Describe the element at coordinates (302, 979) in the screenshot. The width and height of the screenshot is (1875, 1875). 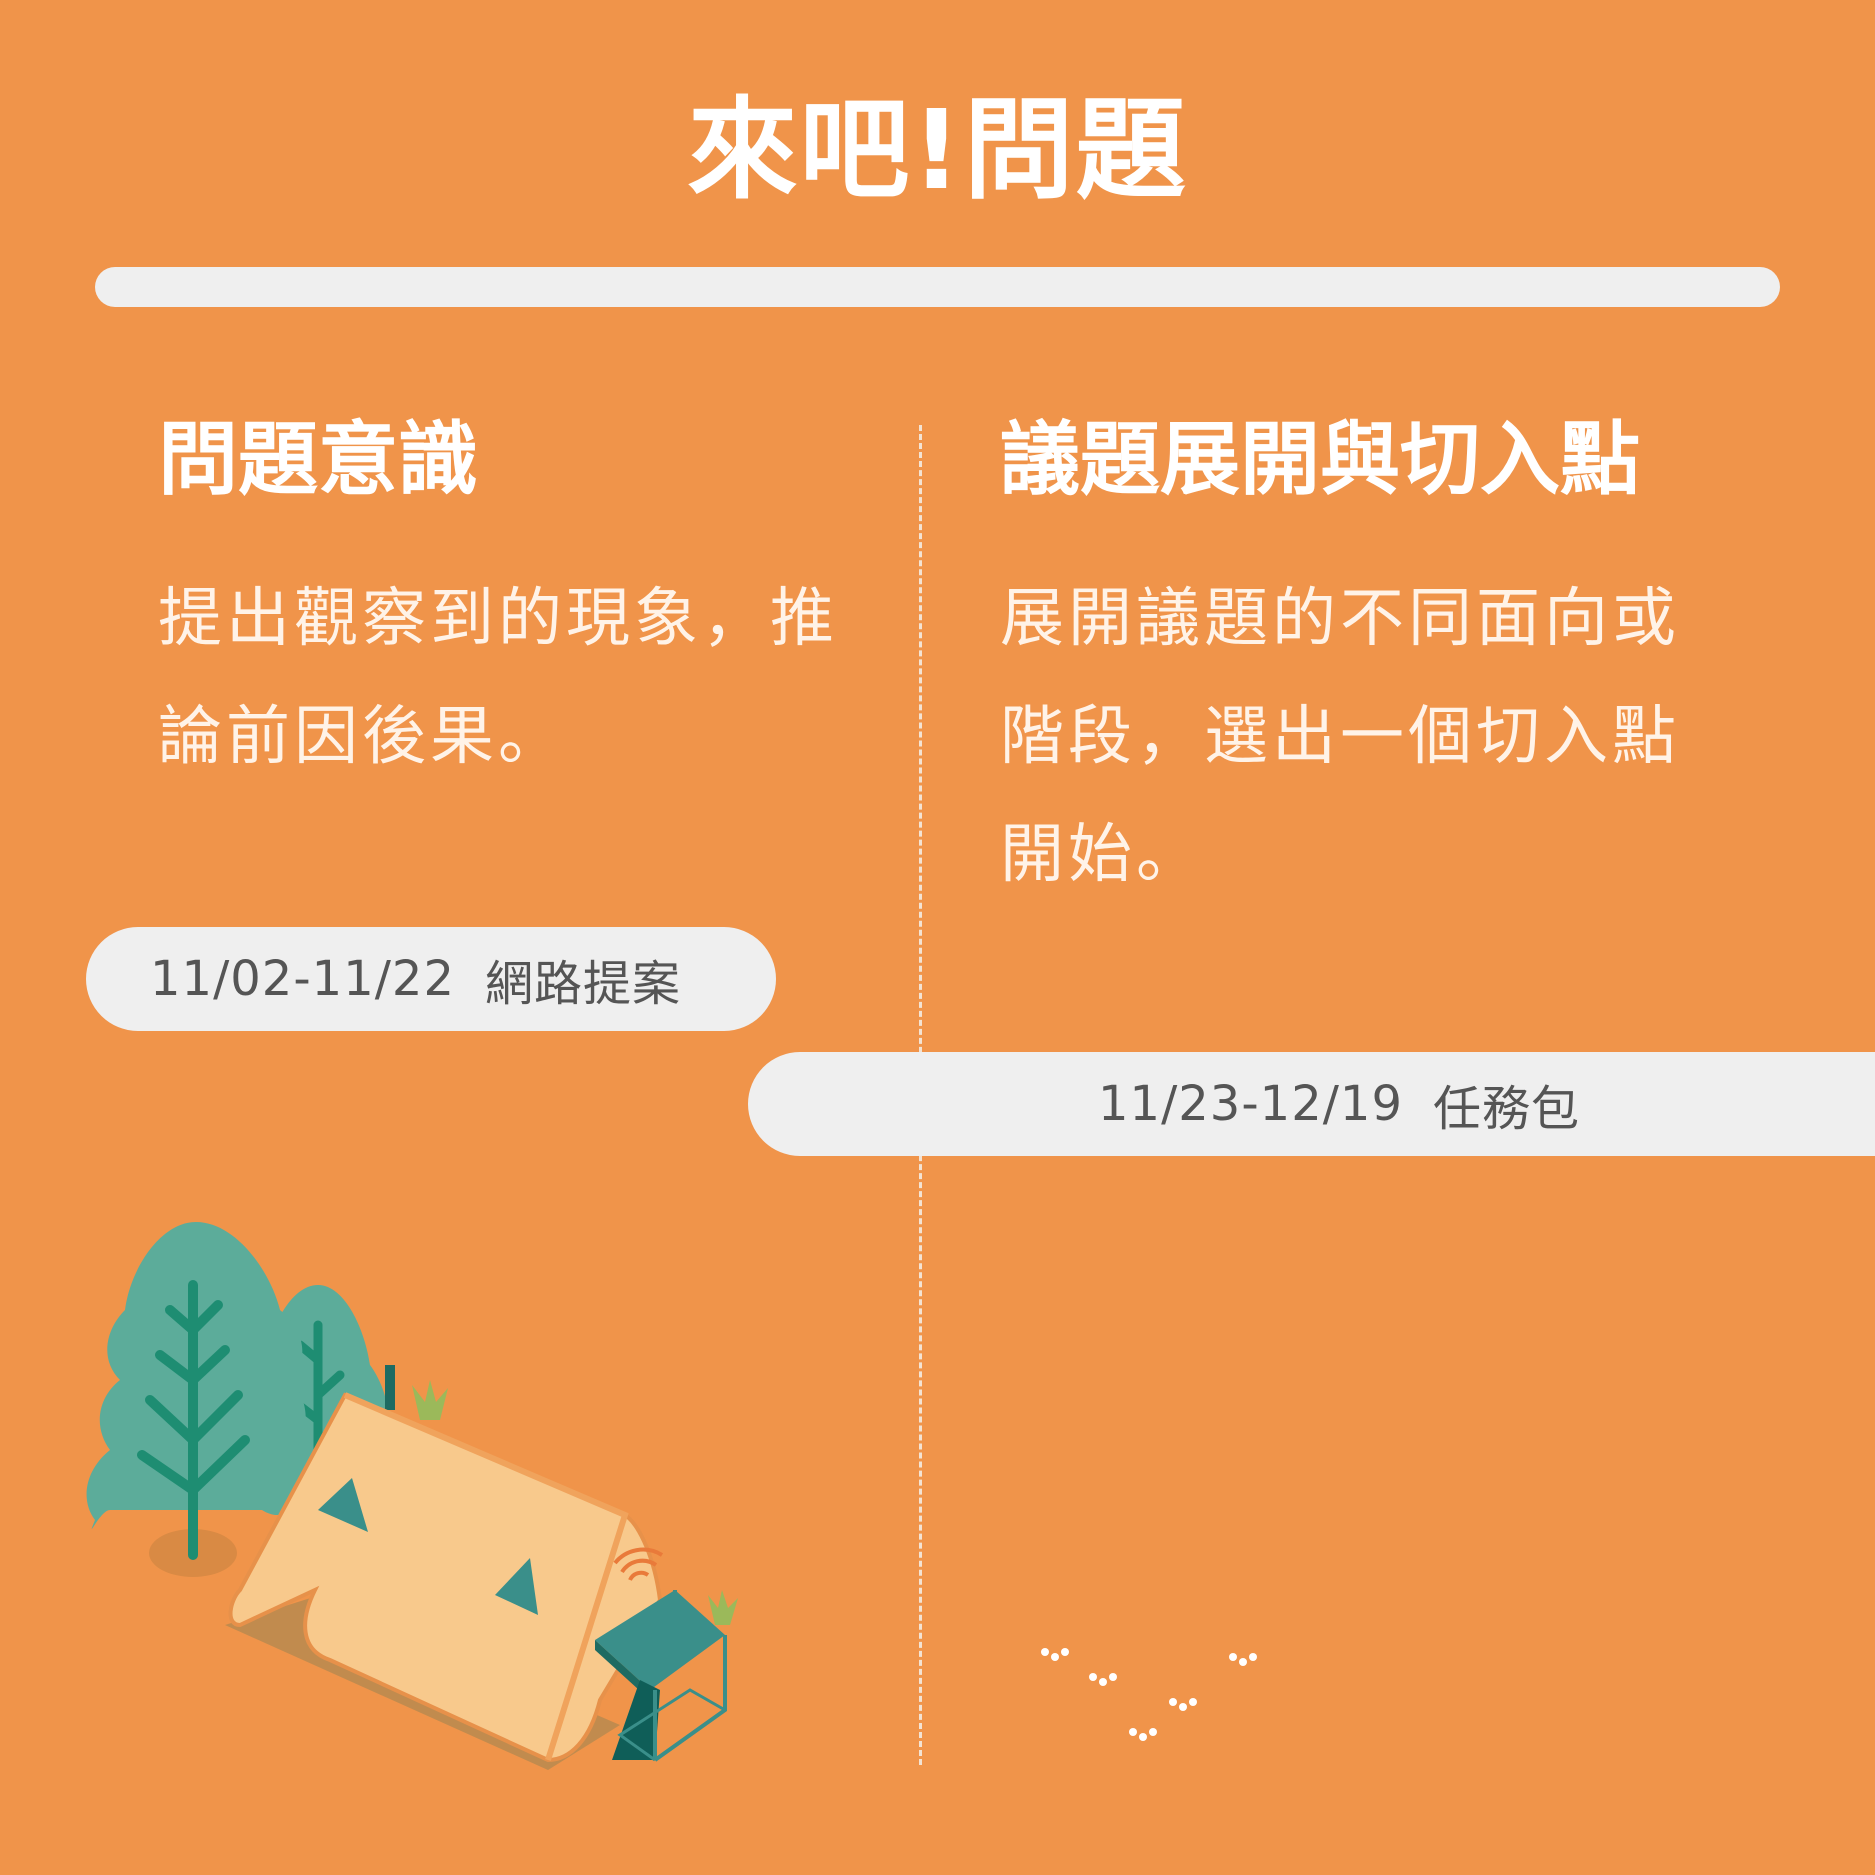
I see `left-date-range: 11/02-11/22` at that location.